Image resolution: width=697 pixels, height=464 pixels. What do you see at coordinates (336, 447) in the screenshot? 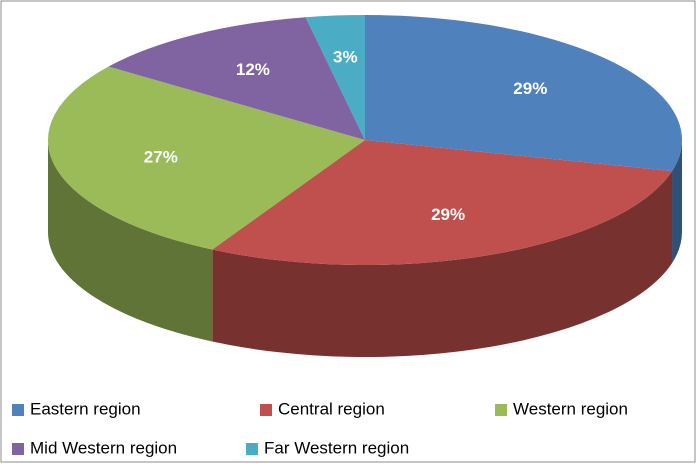
I see `legend-label: Far Western region` at bounding box center [336, 447].